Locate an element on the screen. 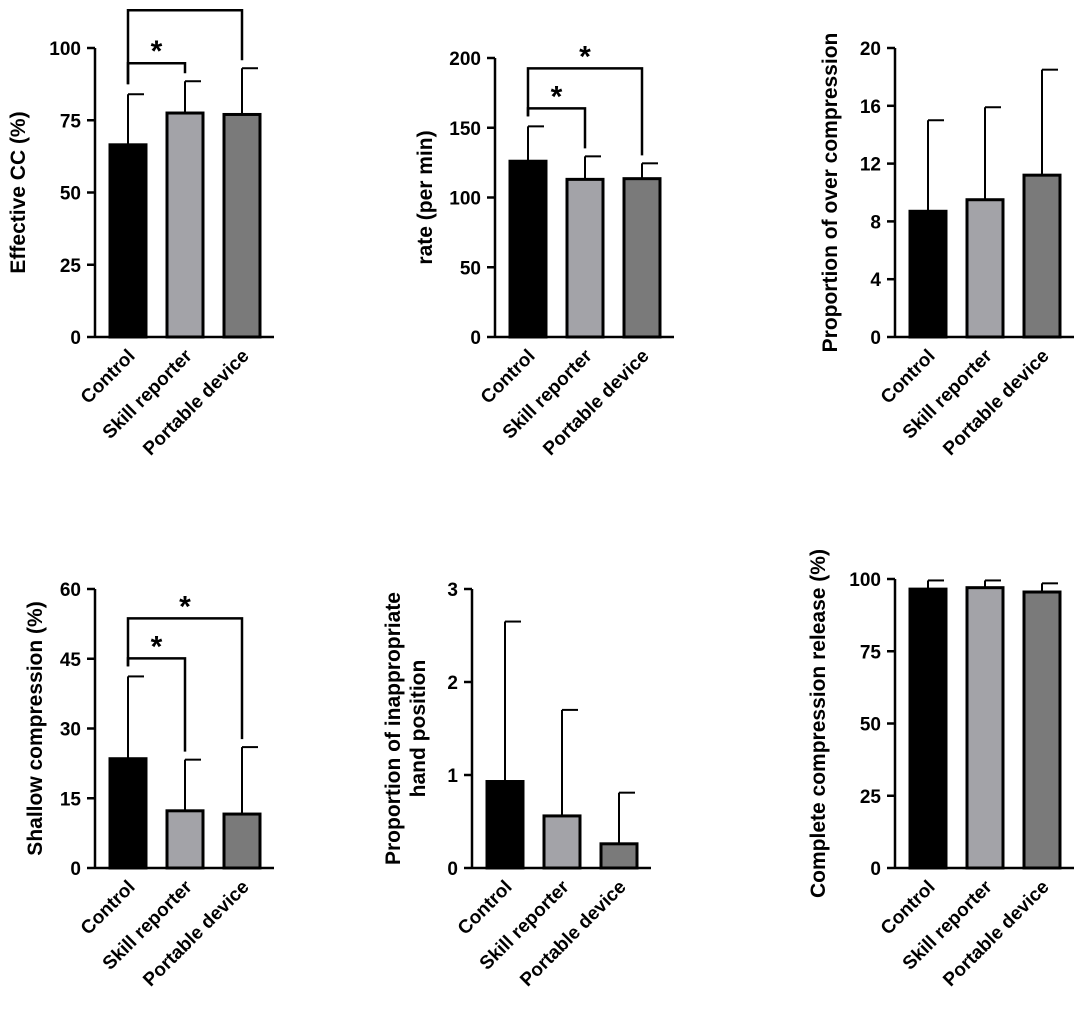 The width and height of the screenshot is (1084, 1016). y-axis-title: Proportion of inappropriate is located at coordinates (393, 728).